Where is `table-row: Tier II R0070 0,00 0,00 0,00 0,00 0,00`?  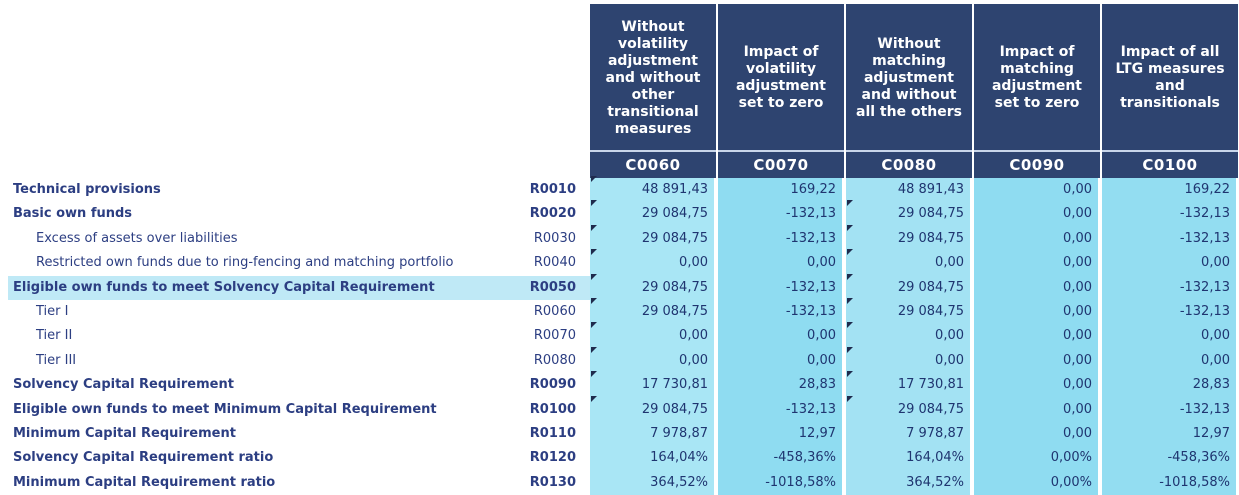 table-row: Tier II R0070 0,00 0,00 0,00 0,00 0,00 is located at coordinates (619, 335).